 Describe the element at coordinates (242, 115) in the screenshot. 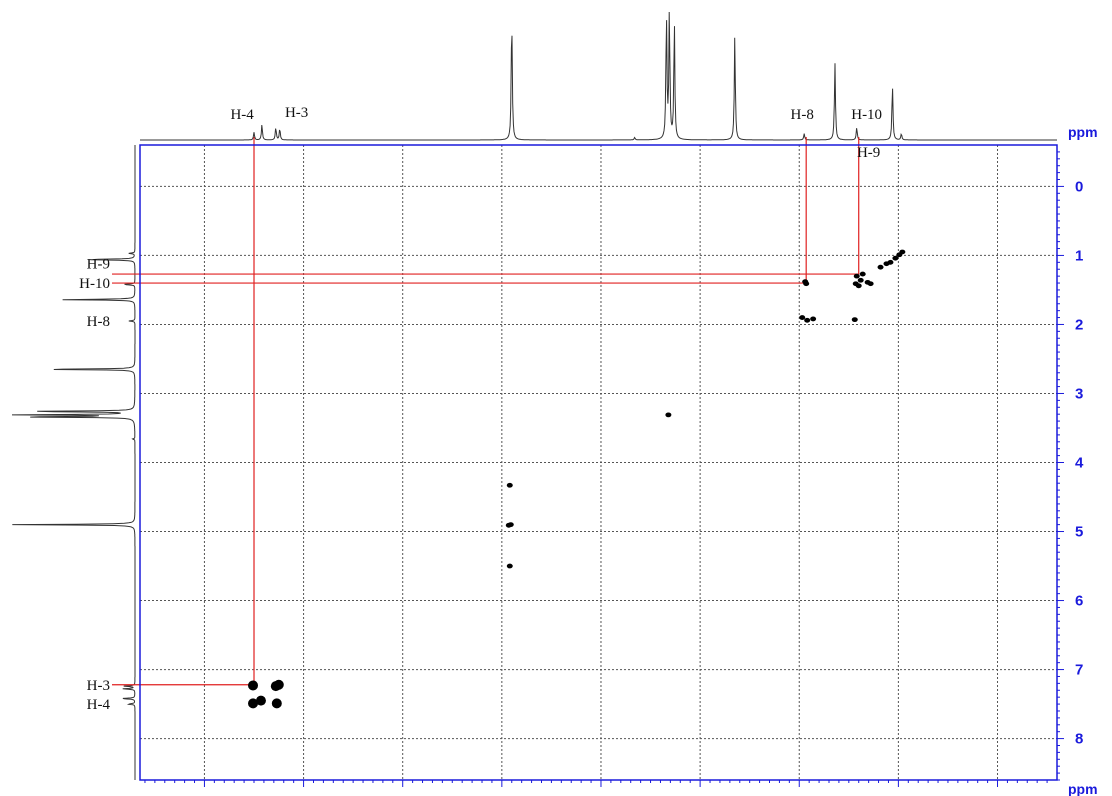

I see `top-peak-label: H-4` at that location.